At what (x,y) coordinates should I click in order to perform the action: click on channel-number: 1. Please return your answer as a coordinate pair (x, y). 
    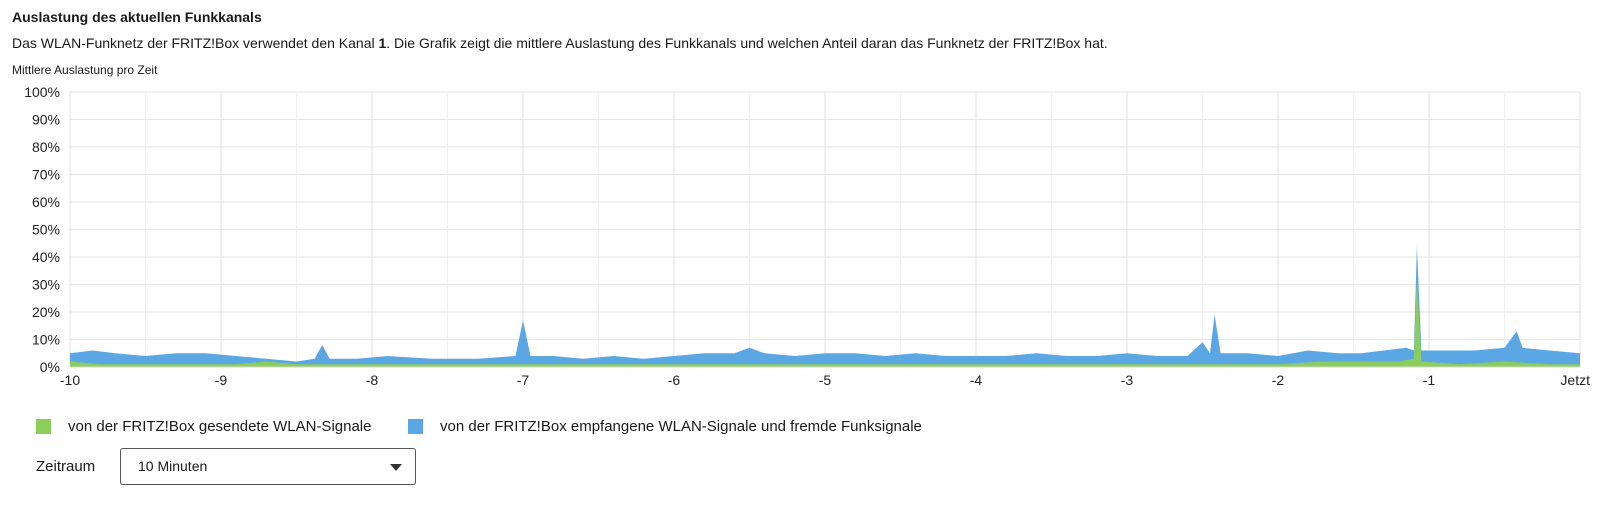
    Looking at the image, I should click on (382, 43).